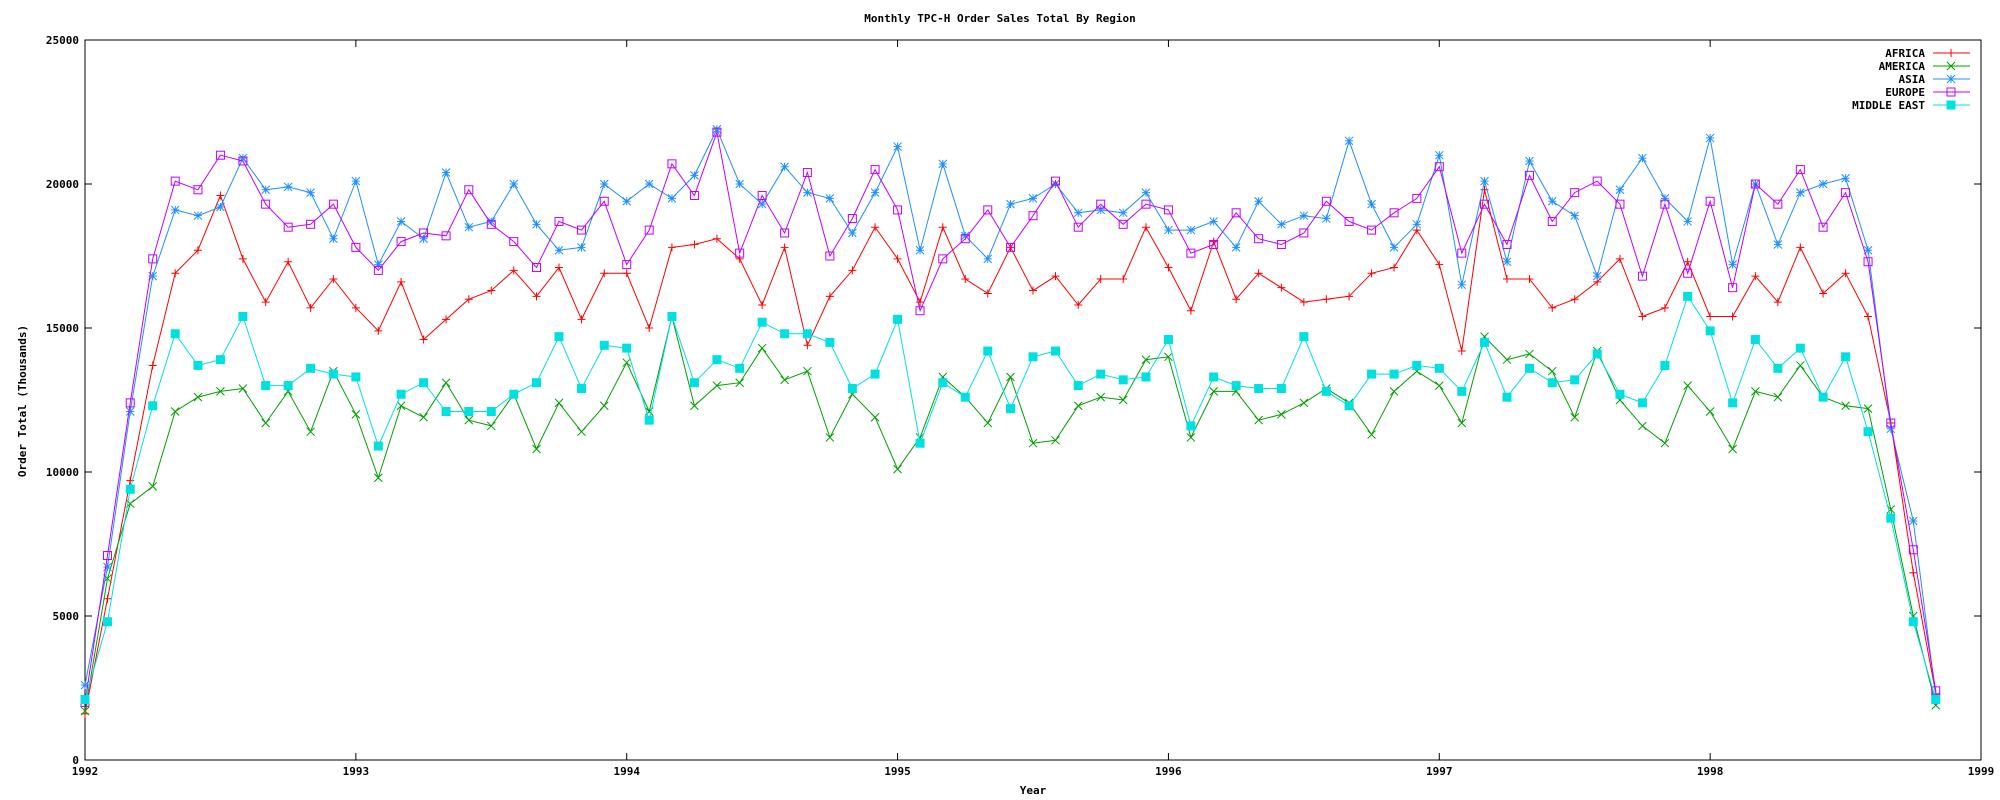  What do you see at coordinates (1981, 771) in the screenshot?
I see `x-tick-label: 1999` at bounding box center [1981, 771].